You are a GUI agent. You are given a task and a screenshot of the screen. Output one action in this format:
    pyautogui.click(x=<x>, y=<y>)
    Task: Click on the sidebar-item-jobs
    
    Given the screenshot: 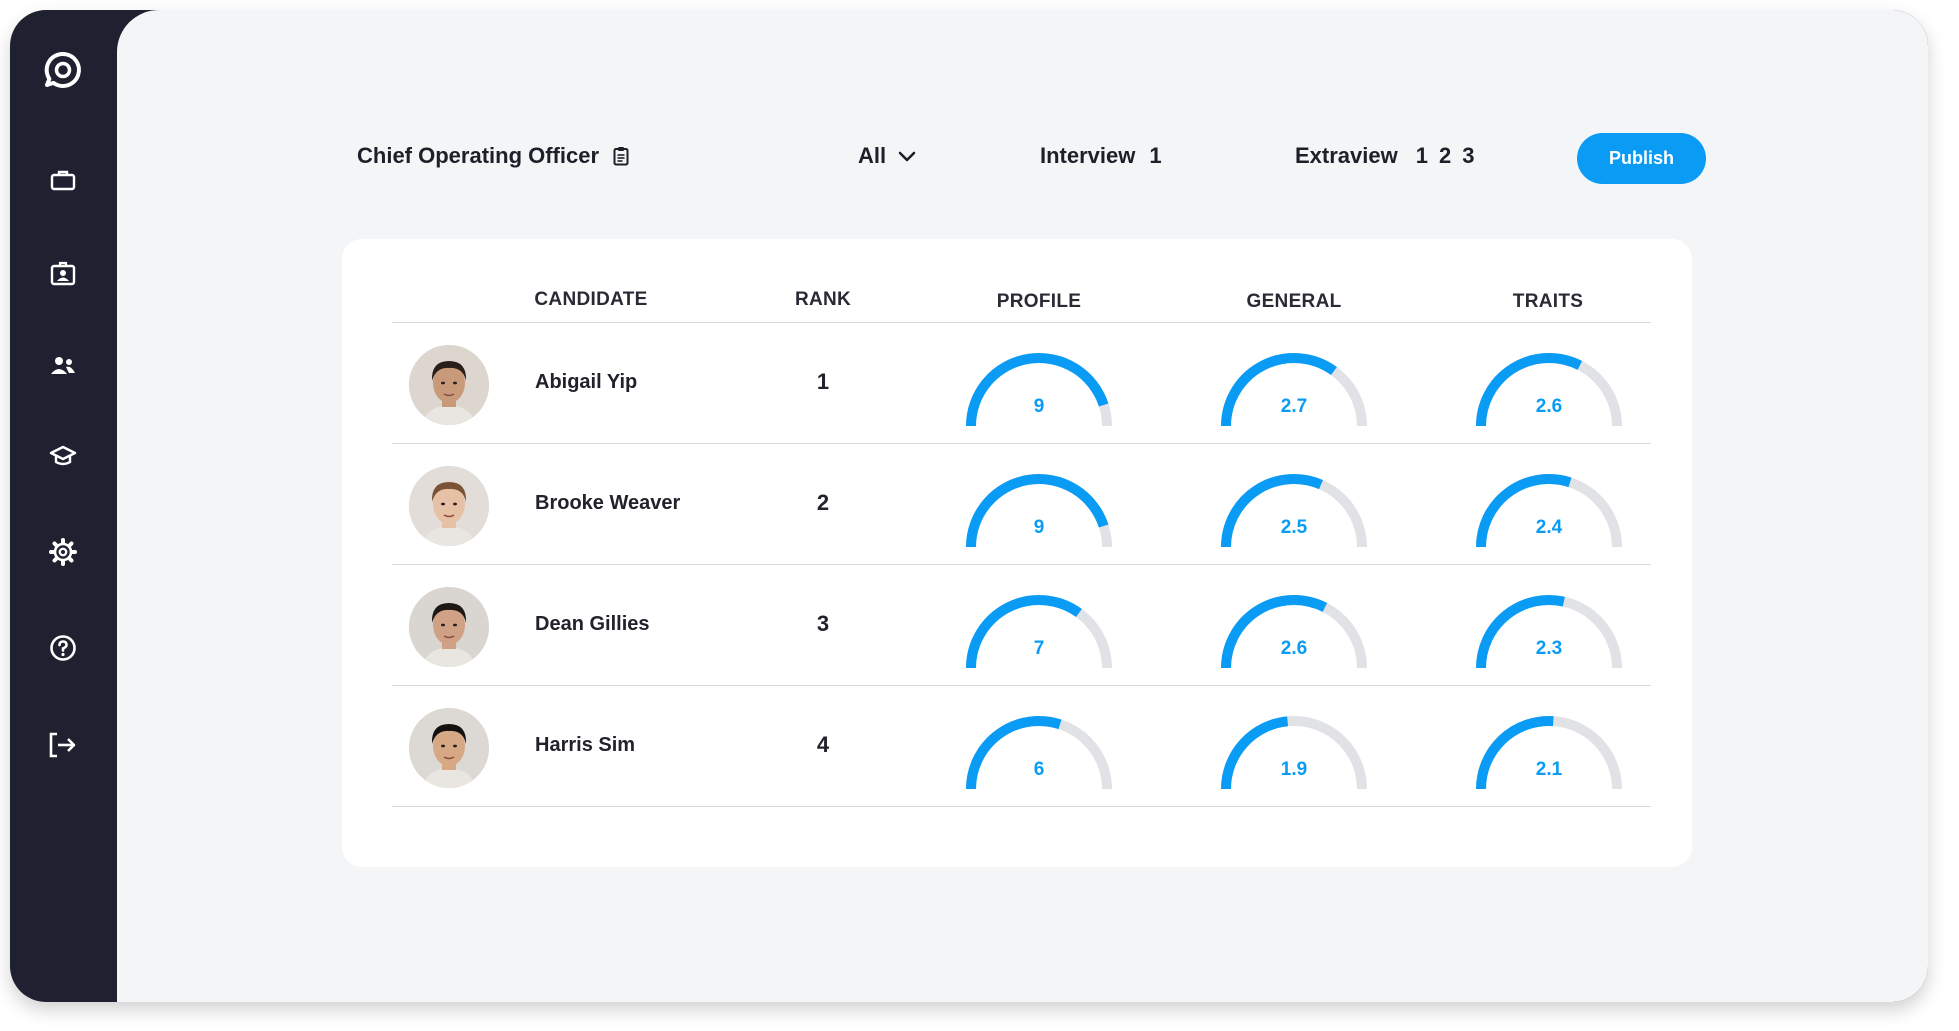 What is the action you would take?
    pyautogui.click(x=63, y=182)
    